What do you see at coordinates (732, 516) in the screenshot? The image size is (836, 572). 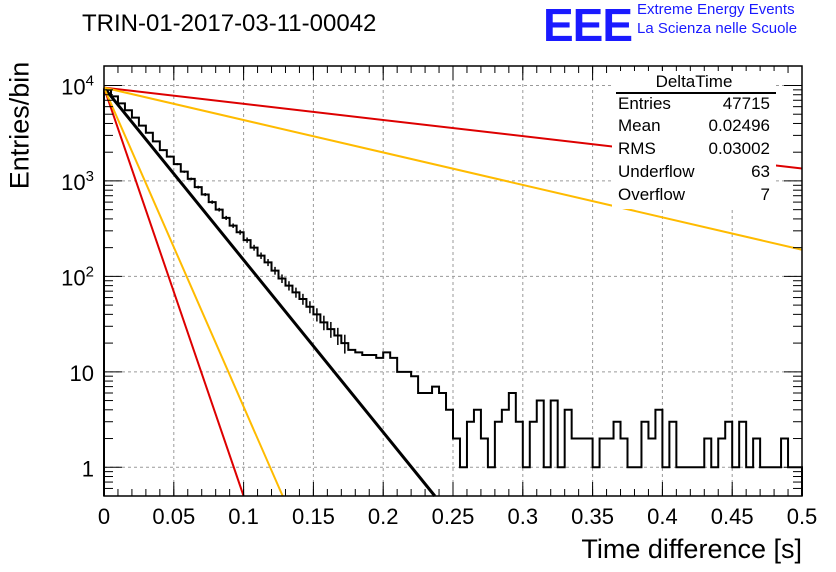 I see `x-tick-label: 0.45` at bounding box center [732, 516].